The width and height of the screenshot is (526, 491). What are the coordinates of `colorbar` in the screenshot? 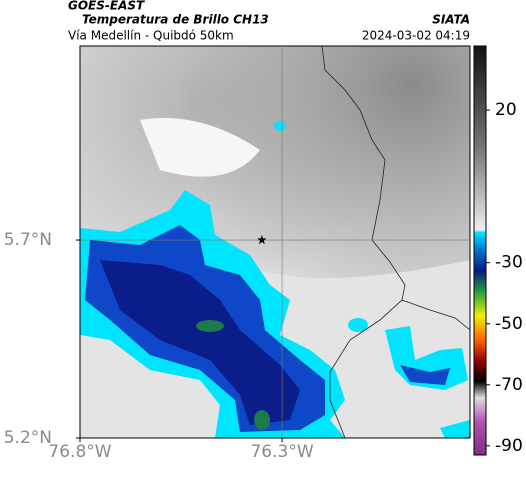 It's located at (480, 250).